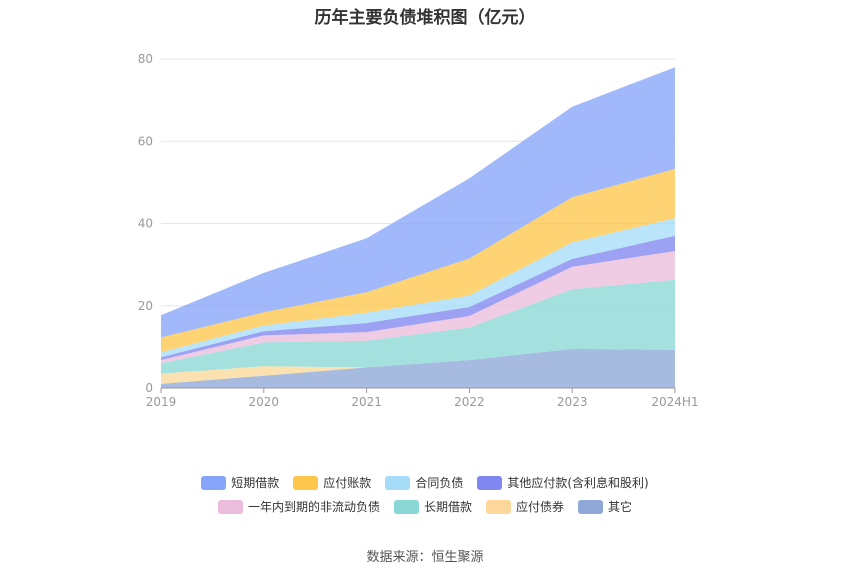  I want to click on legend-item-other: 其它, so click(605, 506).